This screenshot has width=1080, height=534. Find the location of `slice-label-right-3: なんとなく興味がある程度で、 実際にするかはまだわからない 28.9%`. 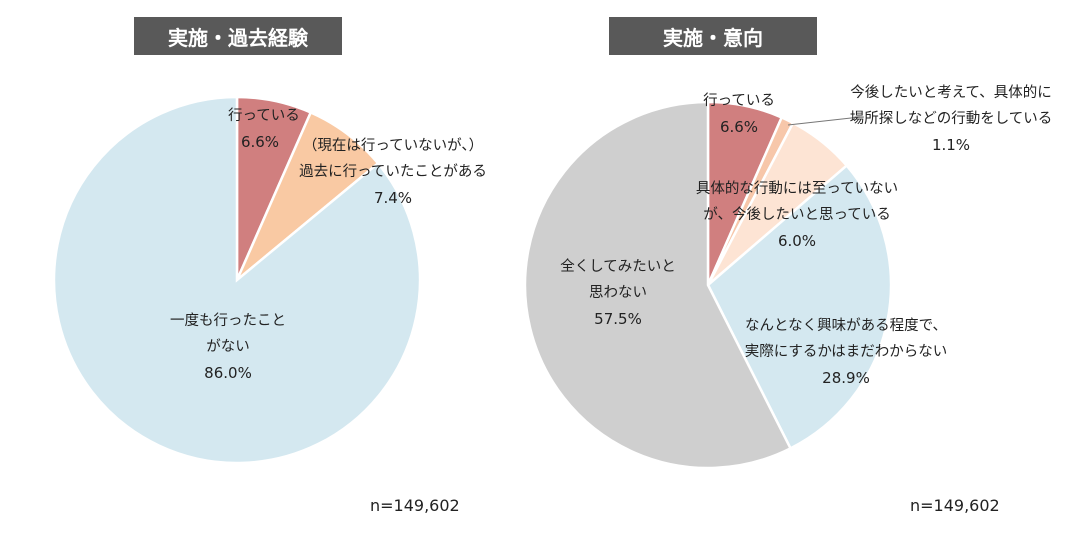

slice-label-right-3: なんとなく興味がある程度で、 実際にするかはまだわからない 28.9% is located at coordinates (846, 352).